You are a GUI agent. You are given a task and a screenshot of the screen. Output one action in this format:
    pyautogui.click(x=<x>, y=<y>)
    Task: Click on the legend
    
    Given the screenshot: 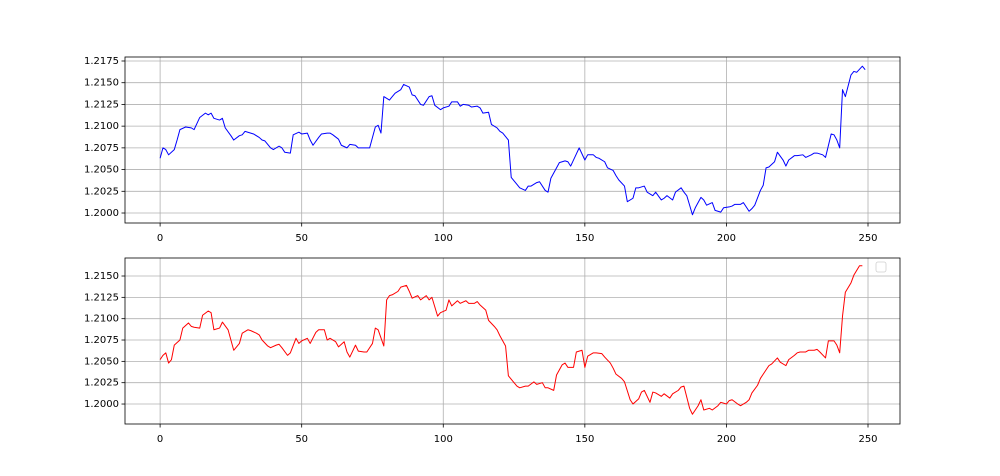 What is the action you would take?
    pyautogui.click(x=881, y=267)
    